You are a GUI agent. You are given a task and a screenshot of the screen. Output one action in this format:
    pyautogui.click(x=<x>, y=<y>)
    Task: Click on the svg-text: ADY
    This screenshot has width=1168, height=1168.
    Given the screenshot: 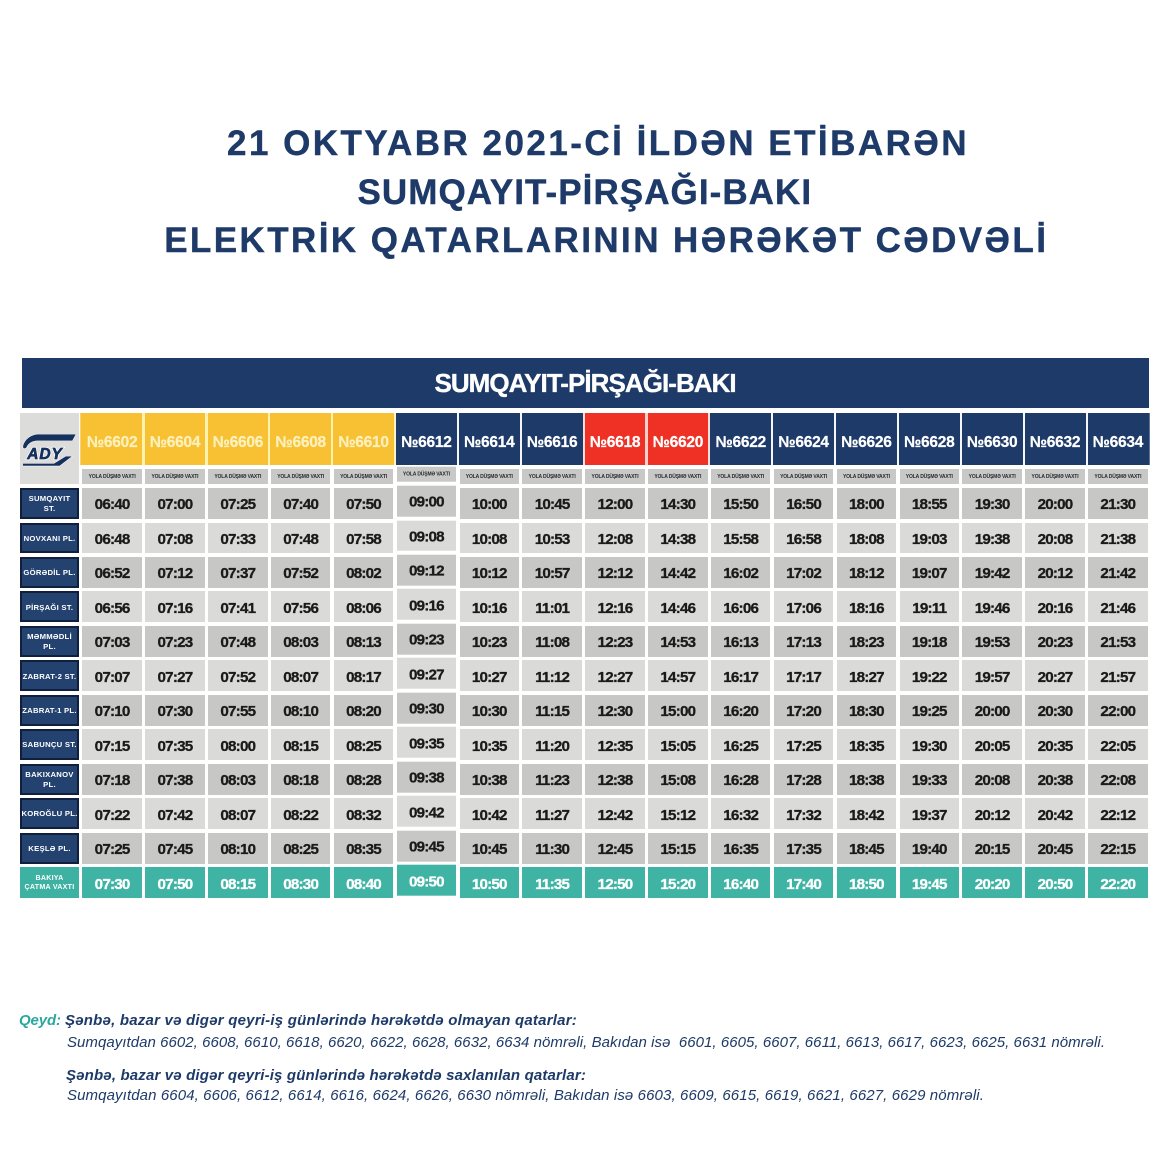 What is the action you would take?
    pyautogui.click(x=44, y=454)
    